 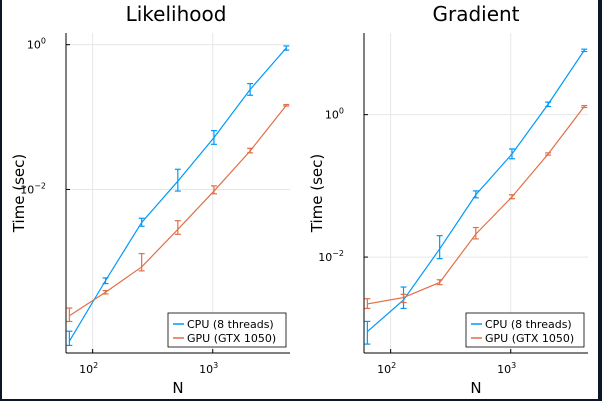 I want to click on chart-title: Gradient, so click(x=475, y=14).